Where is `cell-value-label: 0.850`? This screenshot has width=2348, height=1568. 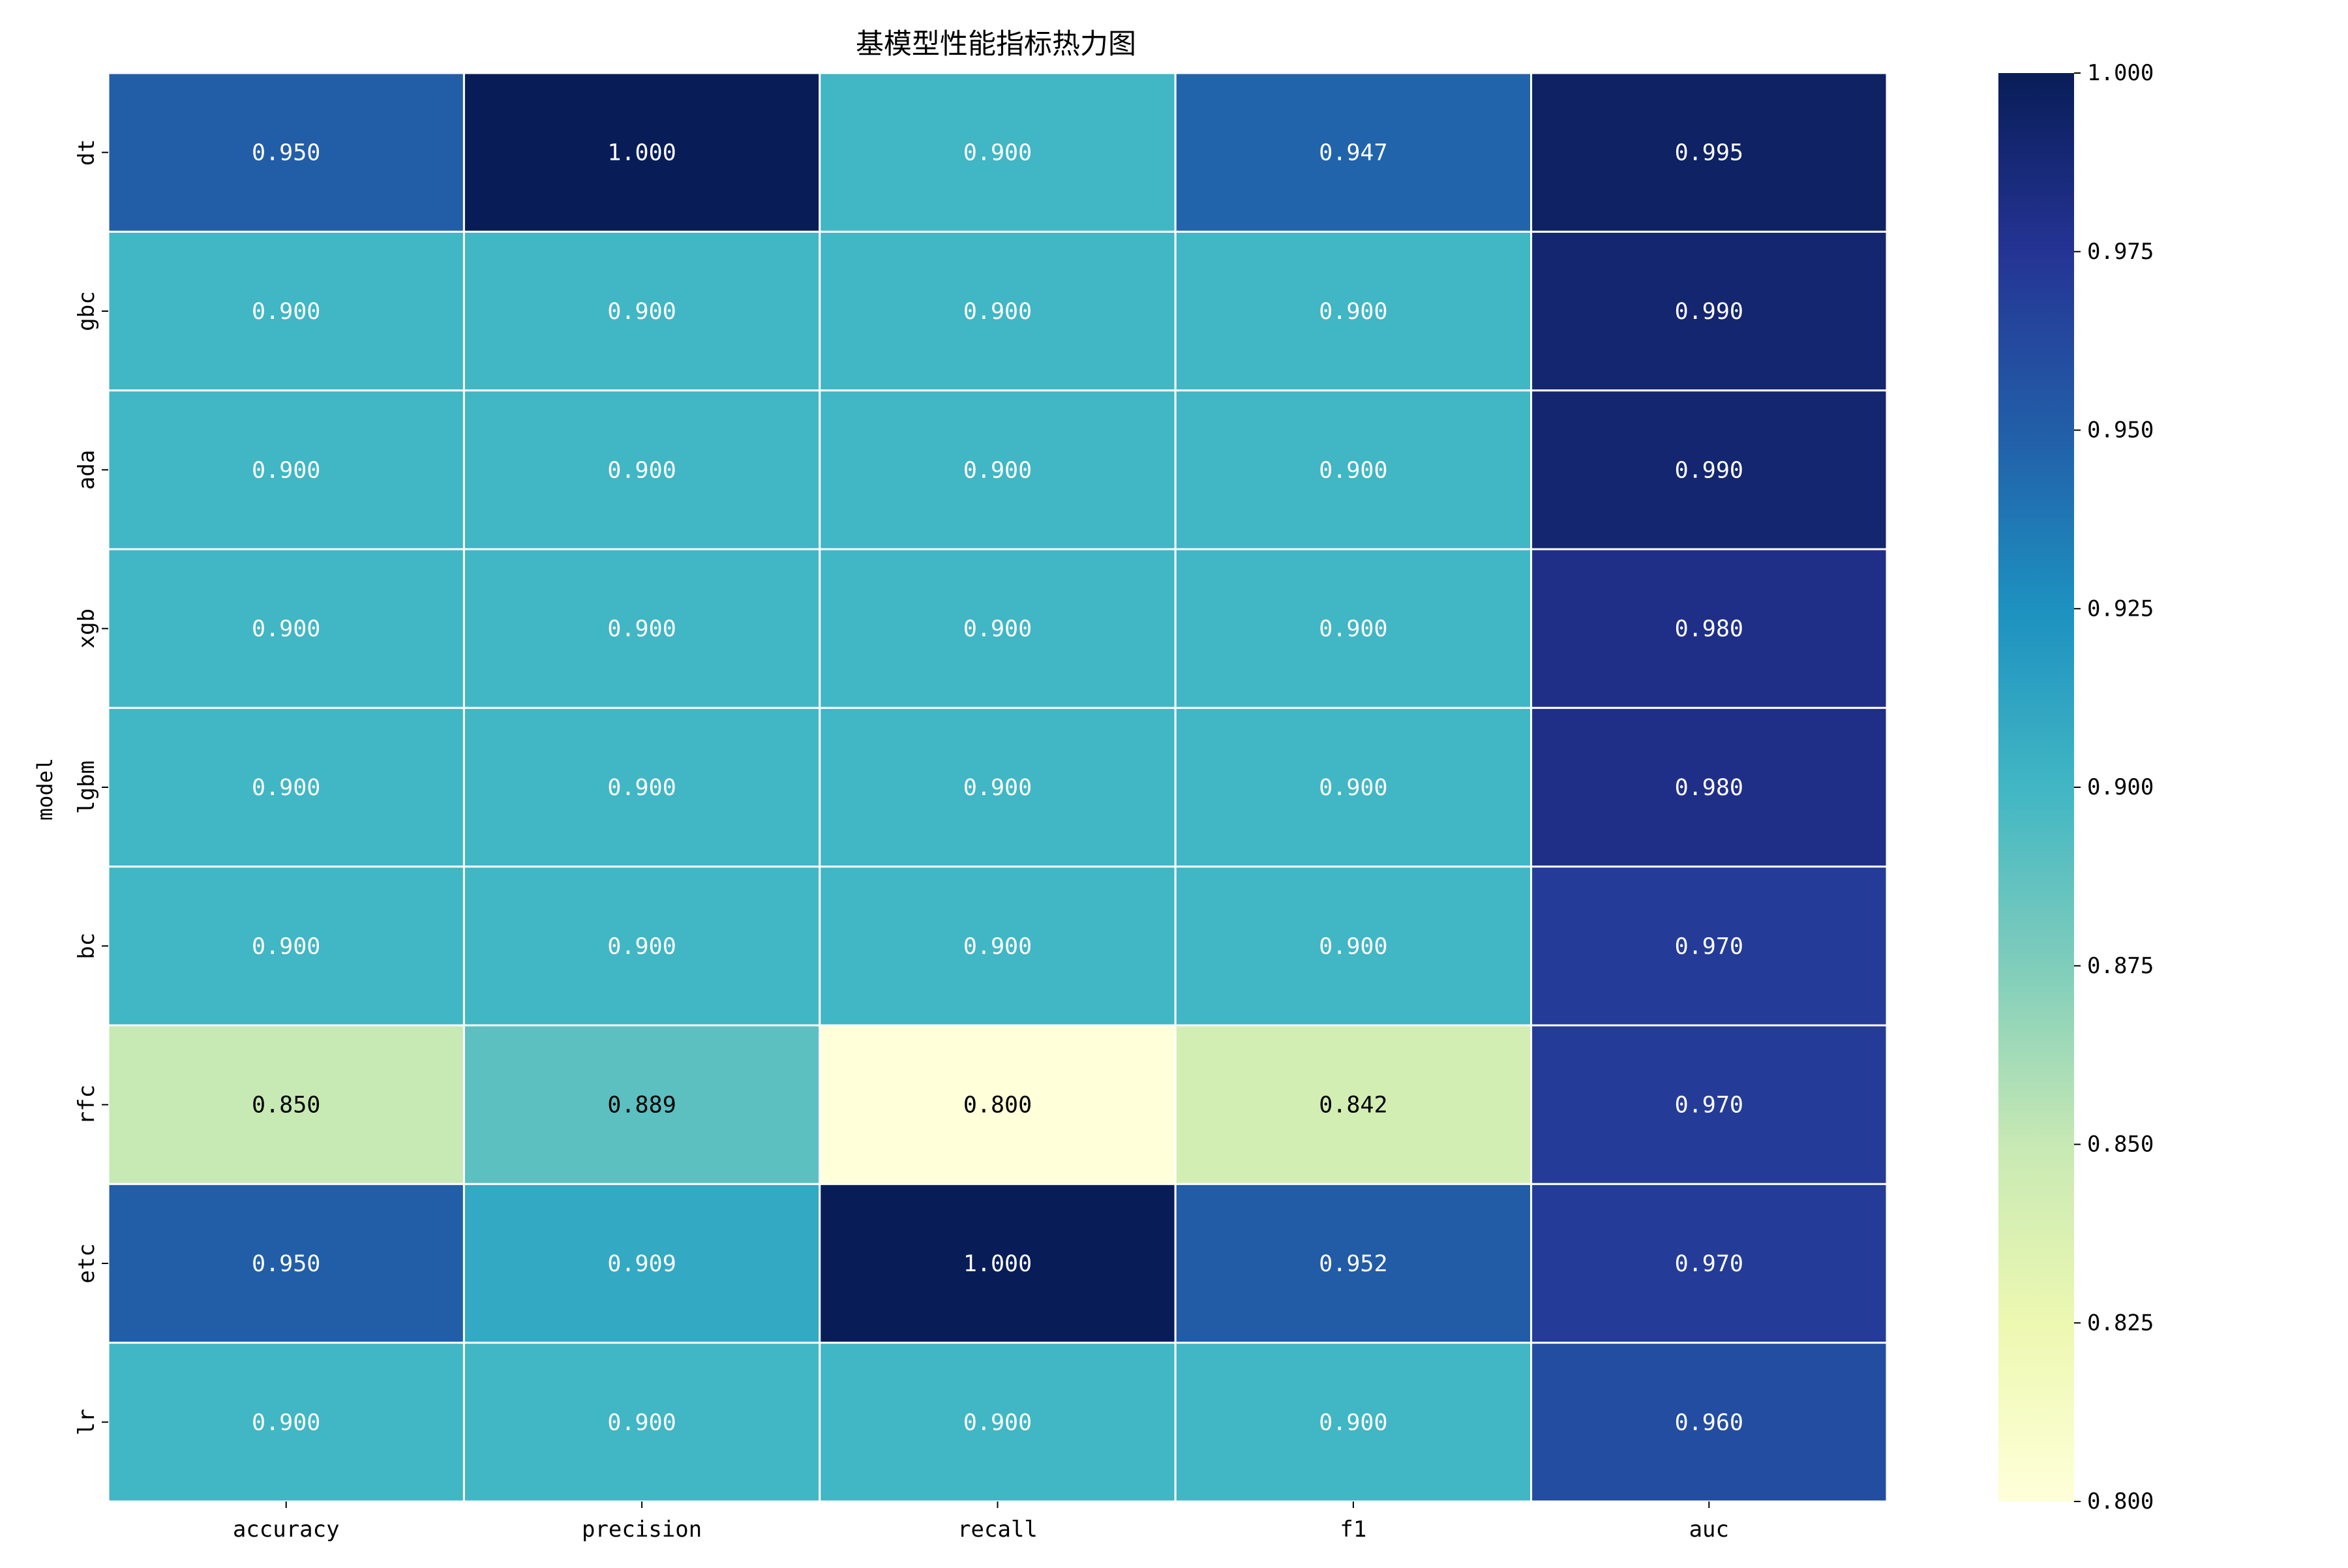 cell-value-label: 0.850 is located at coordinates (286, 1106).